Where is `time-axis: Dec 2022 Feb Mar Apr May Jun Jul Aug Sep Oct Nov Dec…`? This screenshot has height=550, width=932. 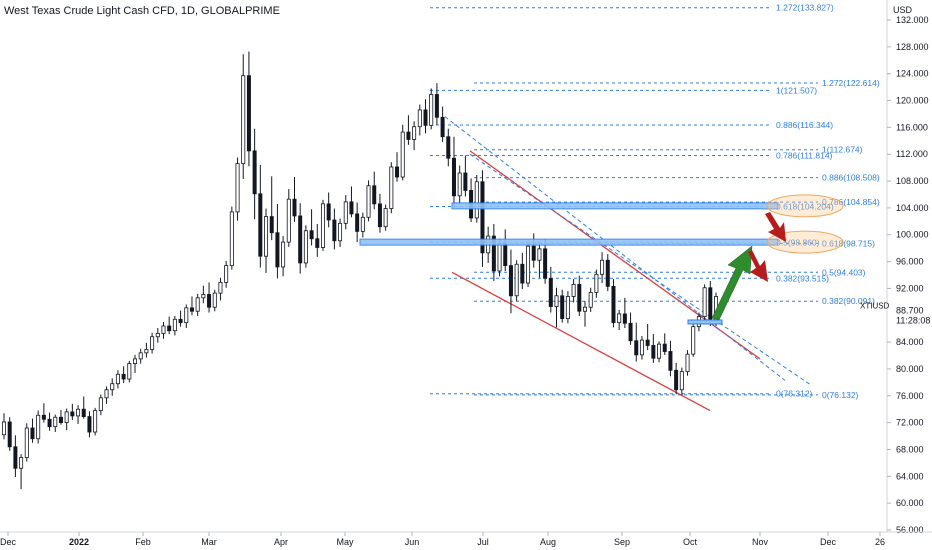 time-axis: Dec 2022 Feb Mar Apr May Jun Jul Aug Sep Oct Nov Dec… is located at coordinates (466, 539).